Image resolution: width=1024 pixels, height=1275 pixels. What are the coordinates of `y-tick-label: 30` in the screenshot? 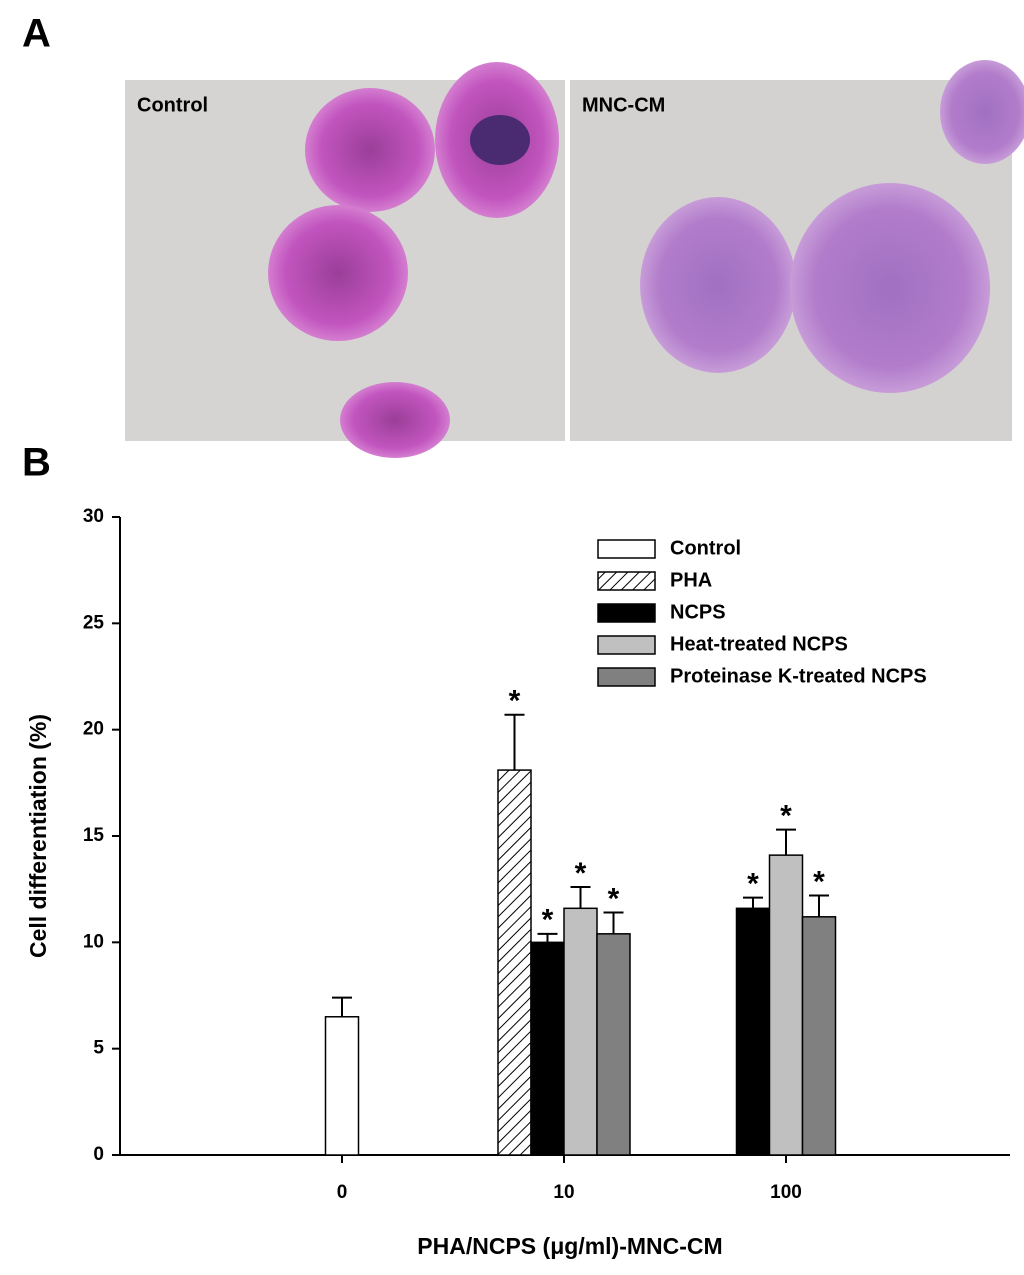 It's located at (93, 516).